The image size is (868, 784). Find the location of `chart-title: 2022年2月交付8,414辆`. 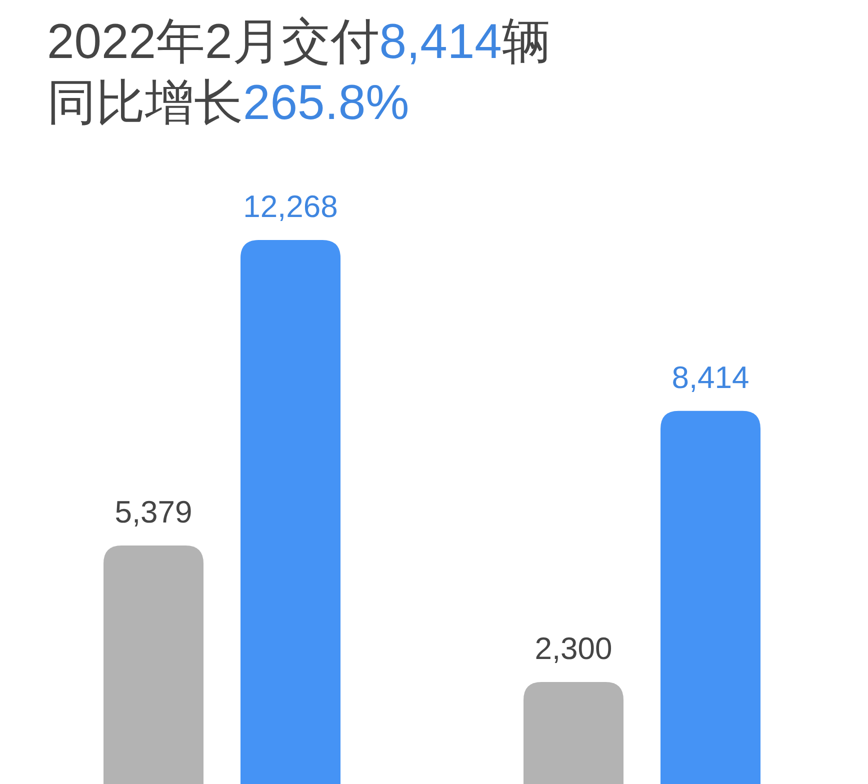

chart-title: 2022年2月交付8,414辆 is located at coordinates (299, 42).